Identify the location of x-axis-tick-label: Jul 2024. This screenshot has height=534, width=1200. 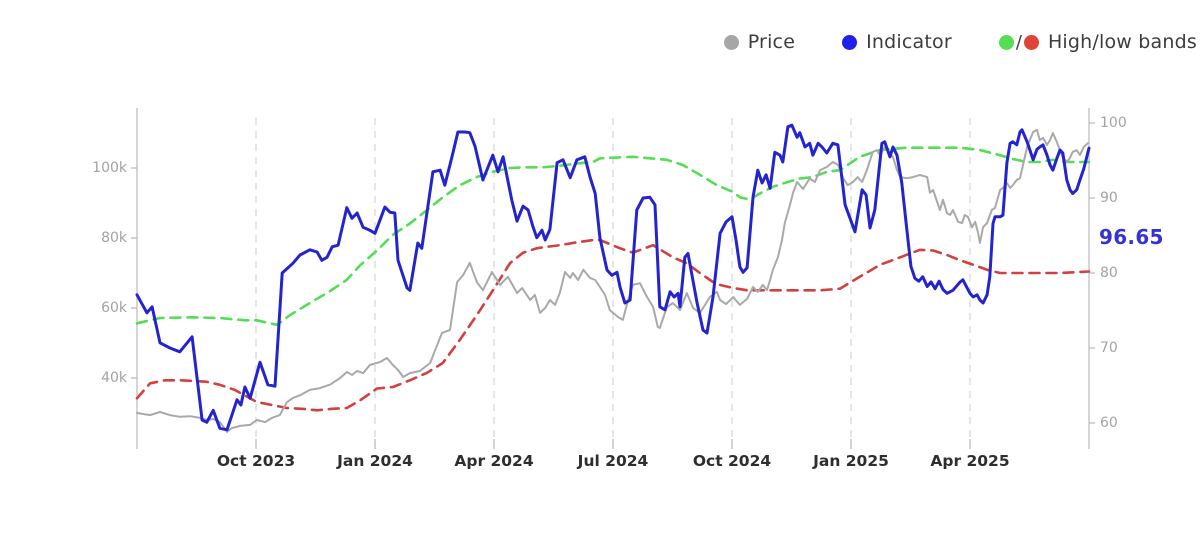
(613, 461).